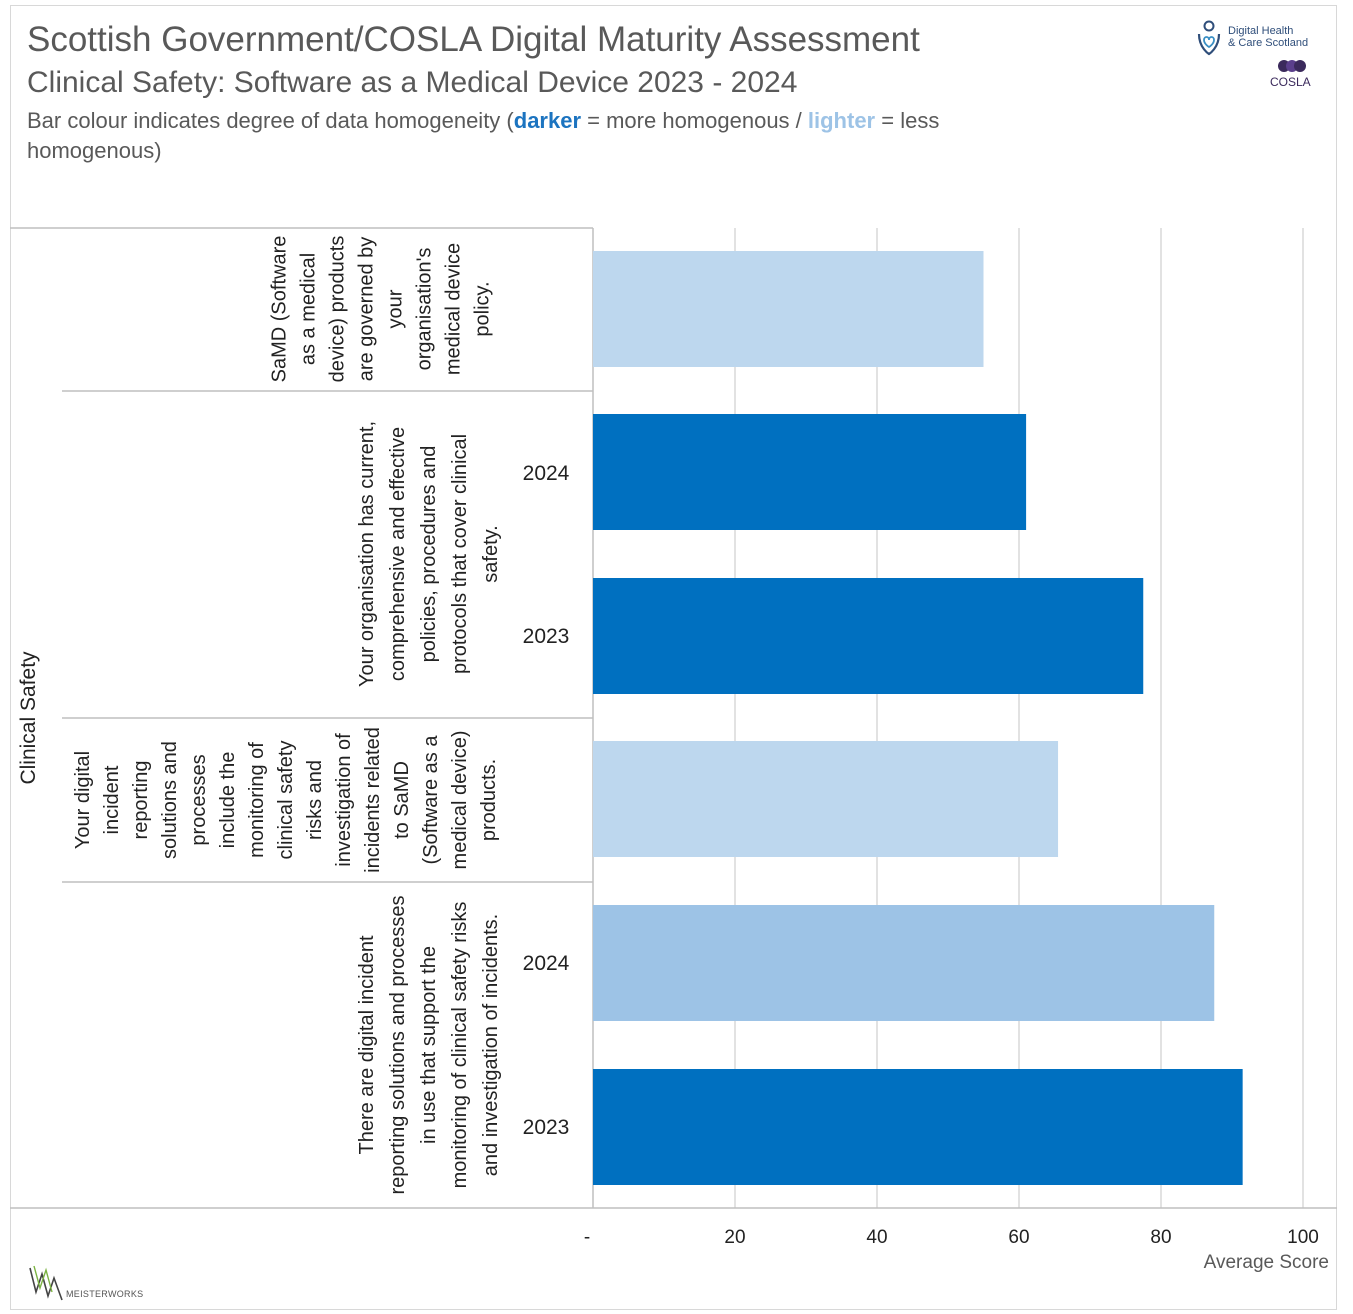 The height and width of the screenshot is (1314, 1353). Describe the element at coordinates (1018, 1237) in the screenshot. I see `x-tick-label: 60` at that location.